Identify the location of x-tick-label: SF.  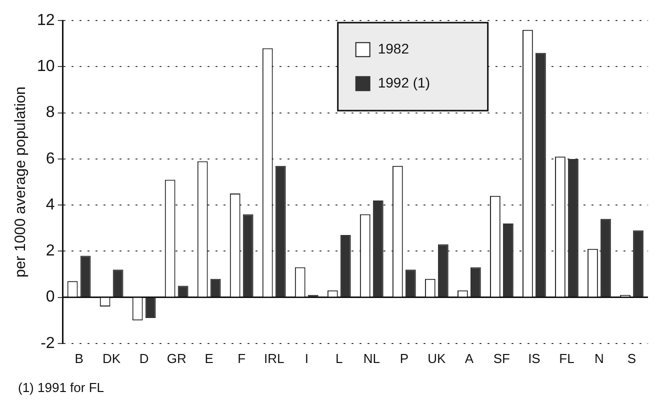
(501, 358).